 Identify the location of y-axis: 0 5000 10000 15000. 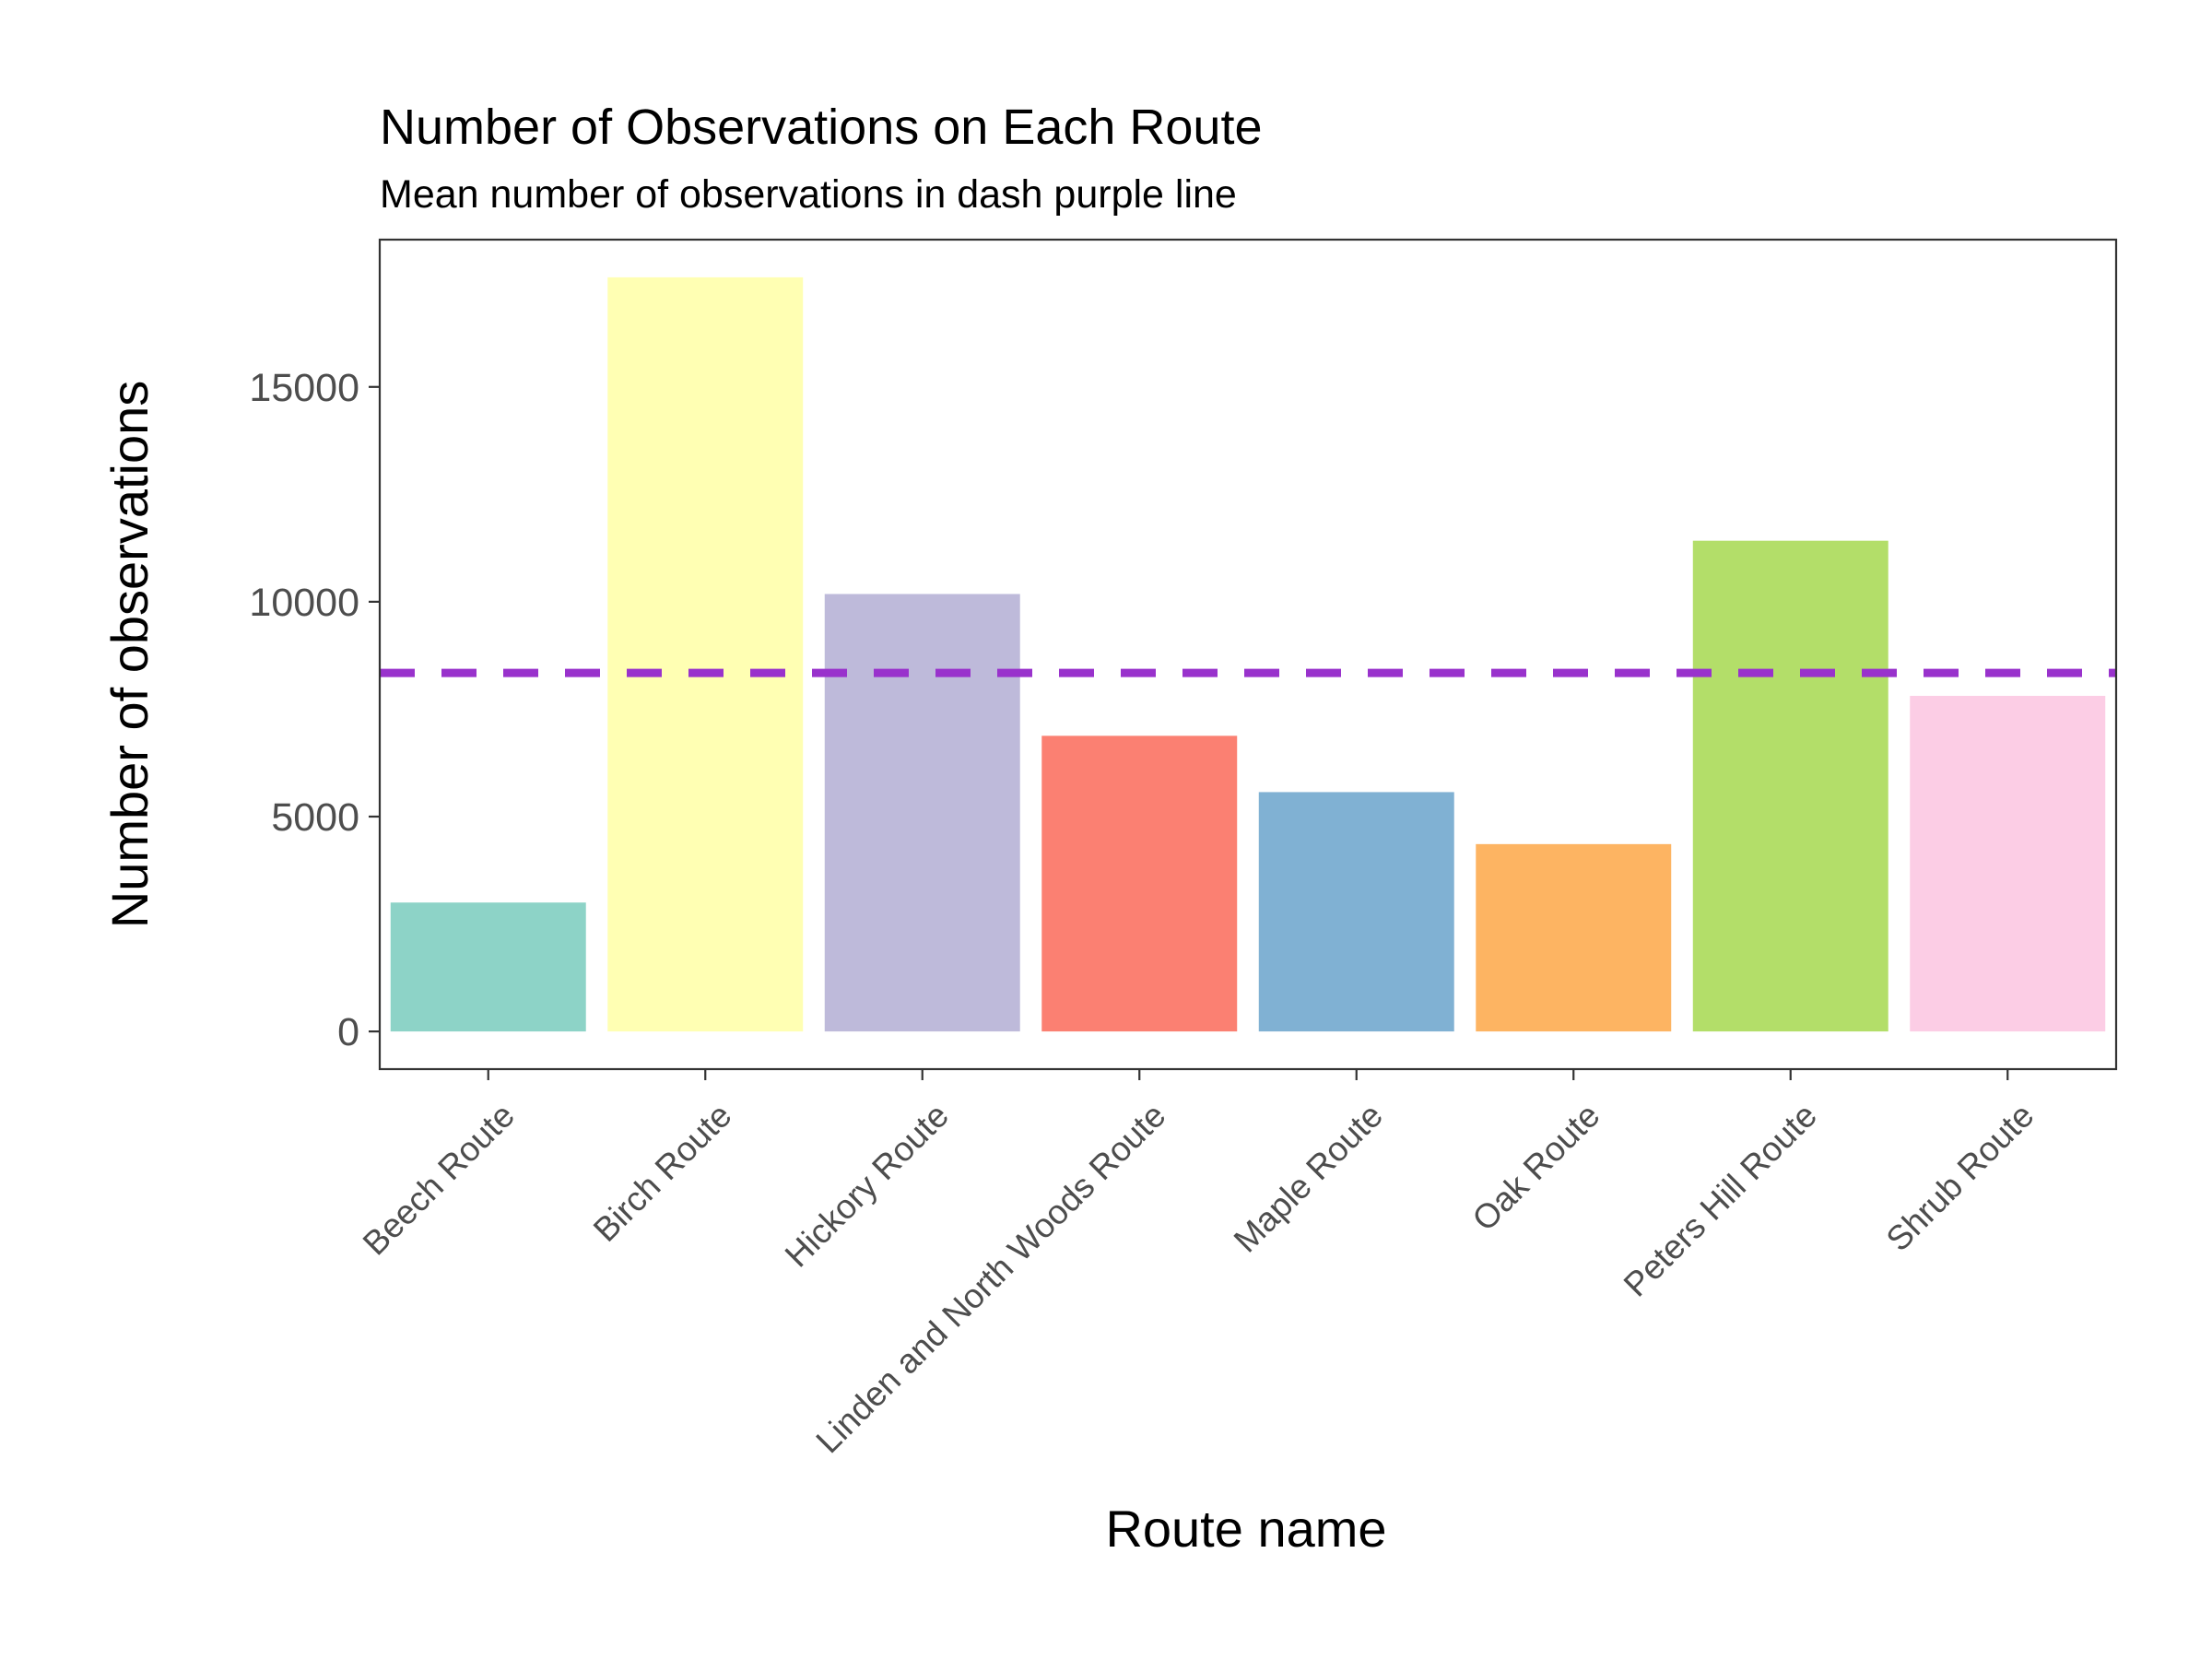
(314, 710).